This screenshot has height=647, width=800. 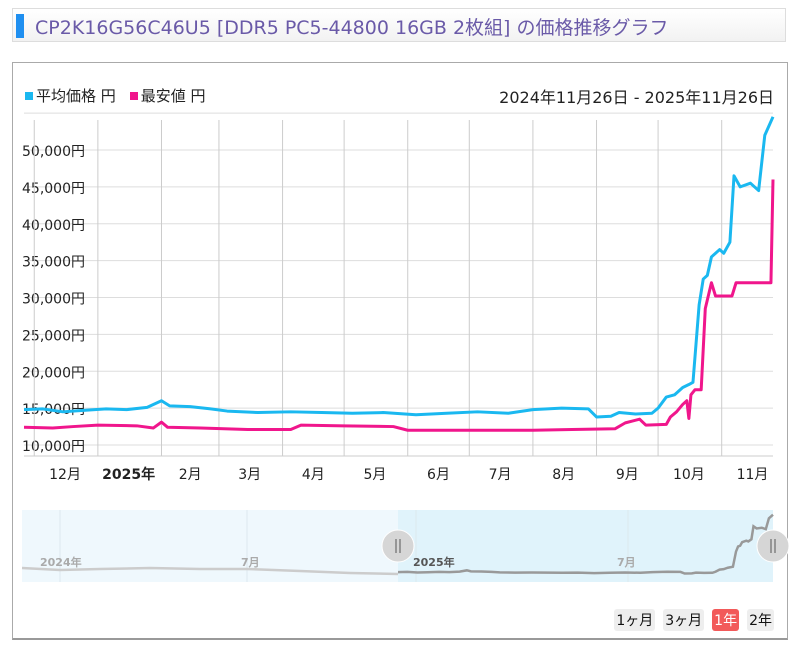 I want to click on x-tick-label: 10月, so click(x=689, y=475).